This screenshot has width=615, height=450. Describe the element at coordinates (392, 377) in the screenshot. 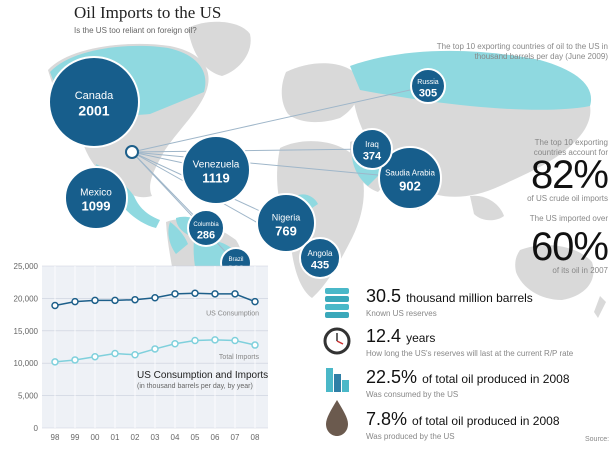

I see `fact-consumed-value: 22.5%` at that location.